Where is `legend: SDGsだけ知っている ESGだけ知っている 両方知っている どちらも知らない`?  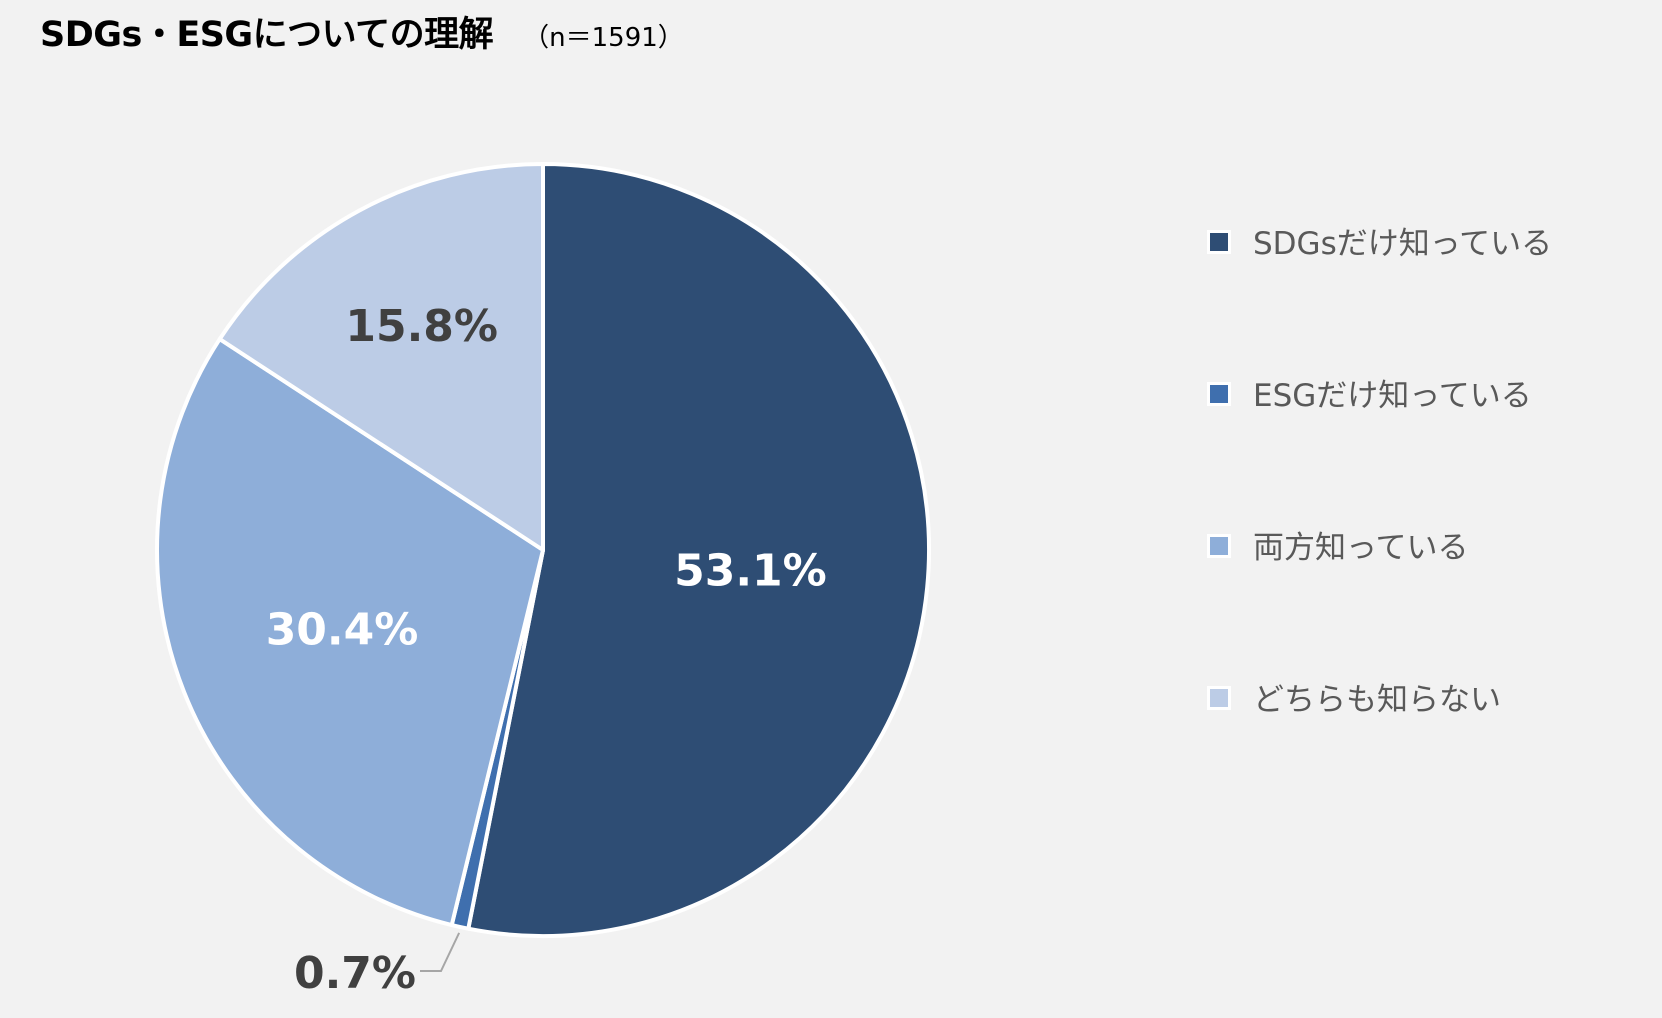
legend: SDGsだけ知っている ESGだけ知っている 両方知っている どちらも知らない is located at coordinates (1379, 522).